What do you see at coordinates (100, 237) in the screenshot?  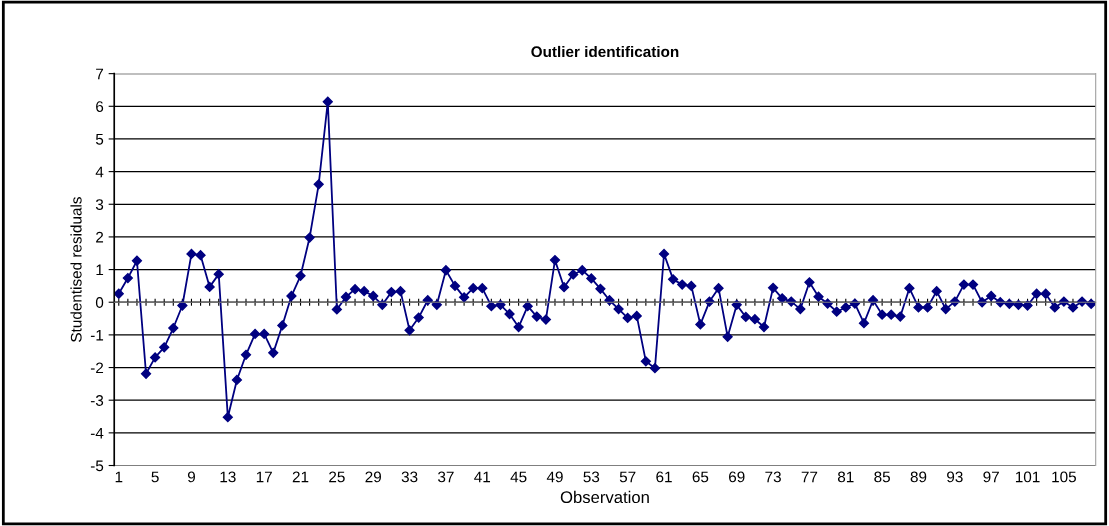 I see `y-tick-label: 2` at bounding box center [100, 237].